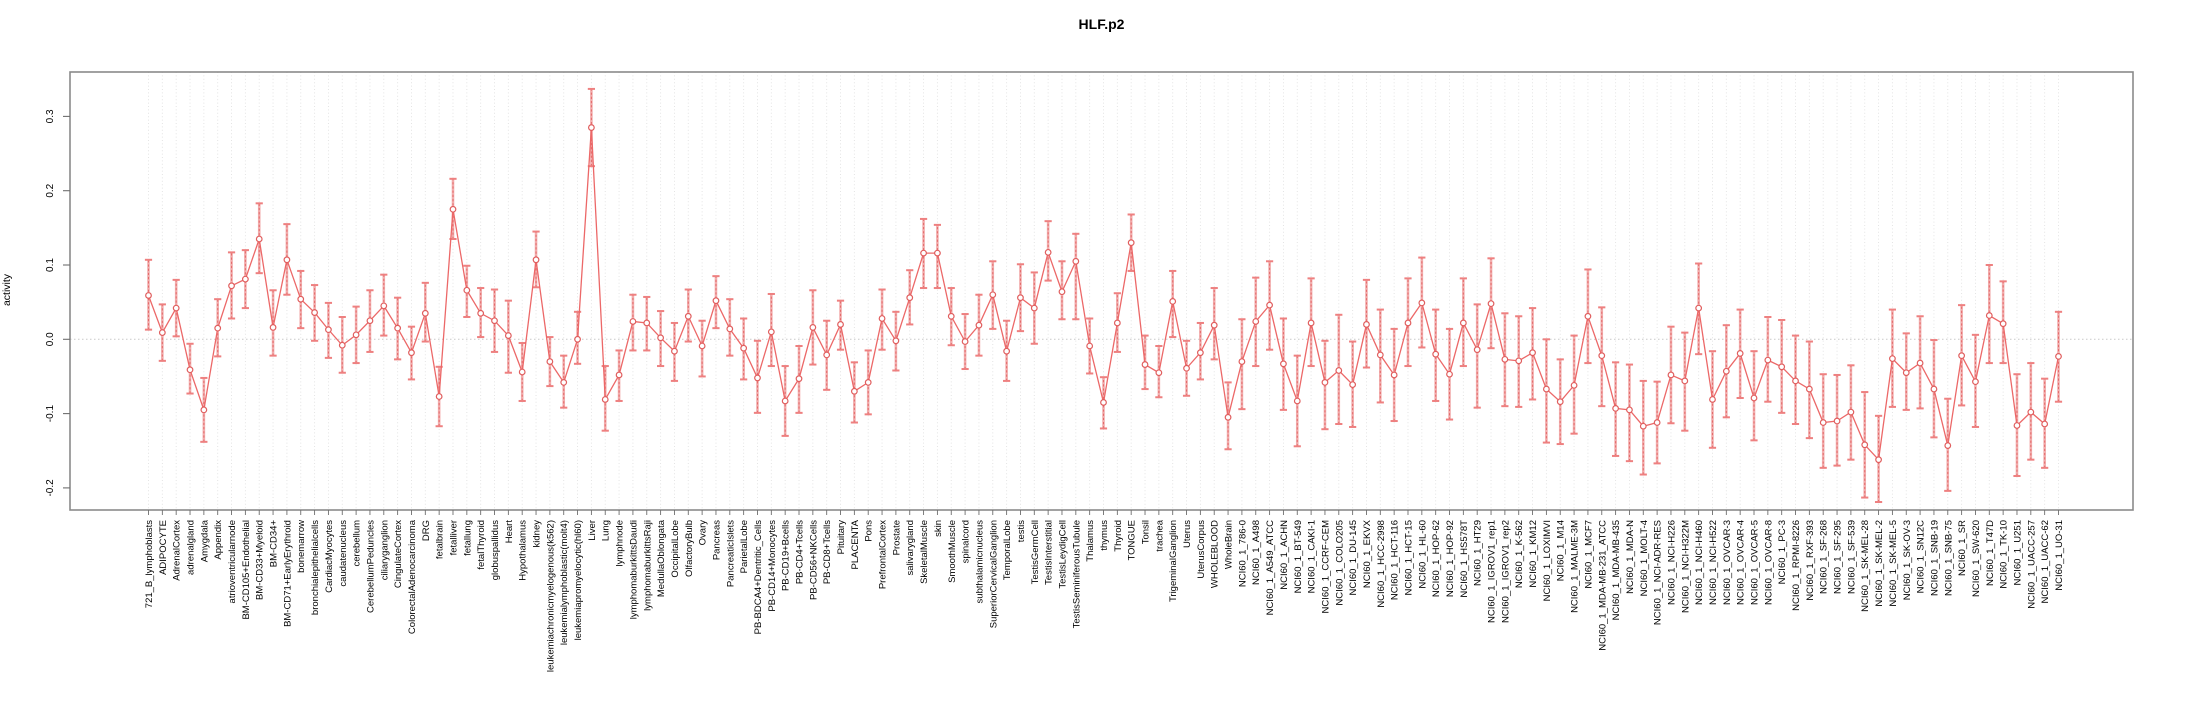 The image size is (2205, 720). Describe the element at coordinates (827, 552) in the screenshot. I see `x-tick-label: PB-CD8+Tcells` at that location.